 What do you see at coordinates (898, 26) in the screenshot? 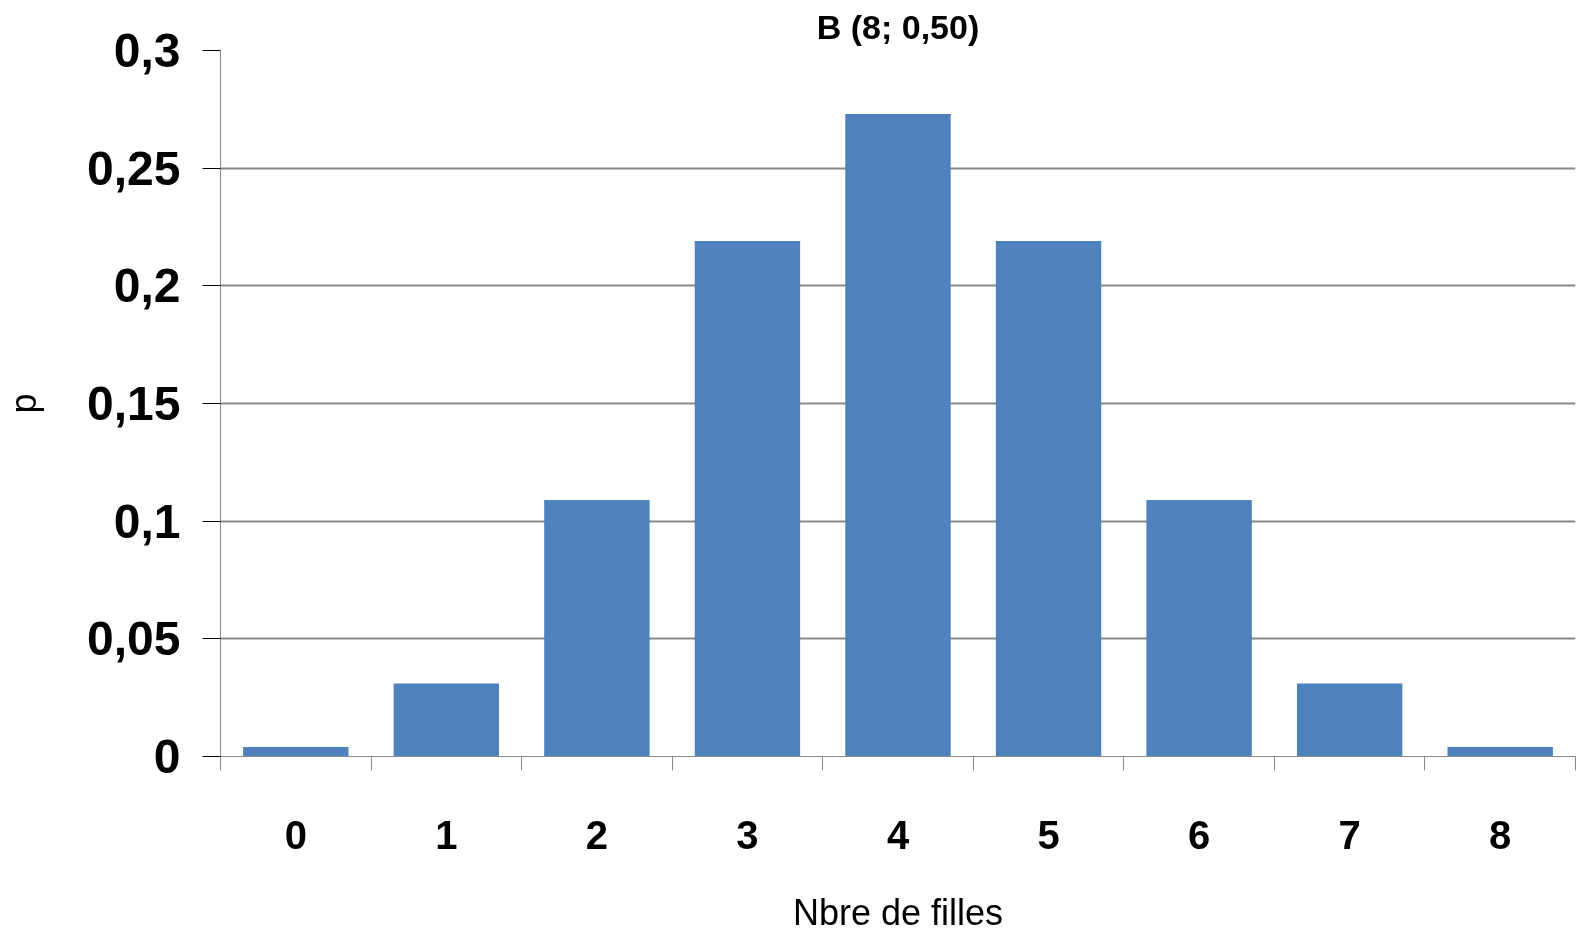
I see `chart-title: B (8; 0,50)` at bounding box center [898, 26].